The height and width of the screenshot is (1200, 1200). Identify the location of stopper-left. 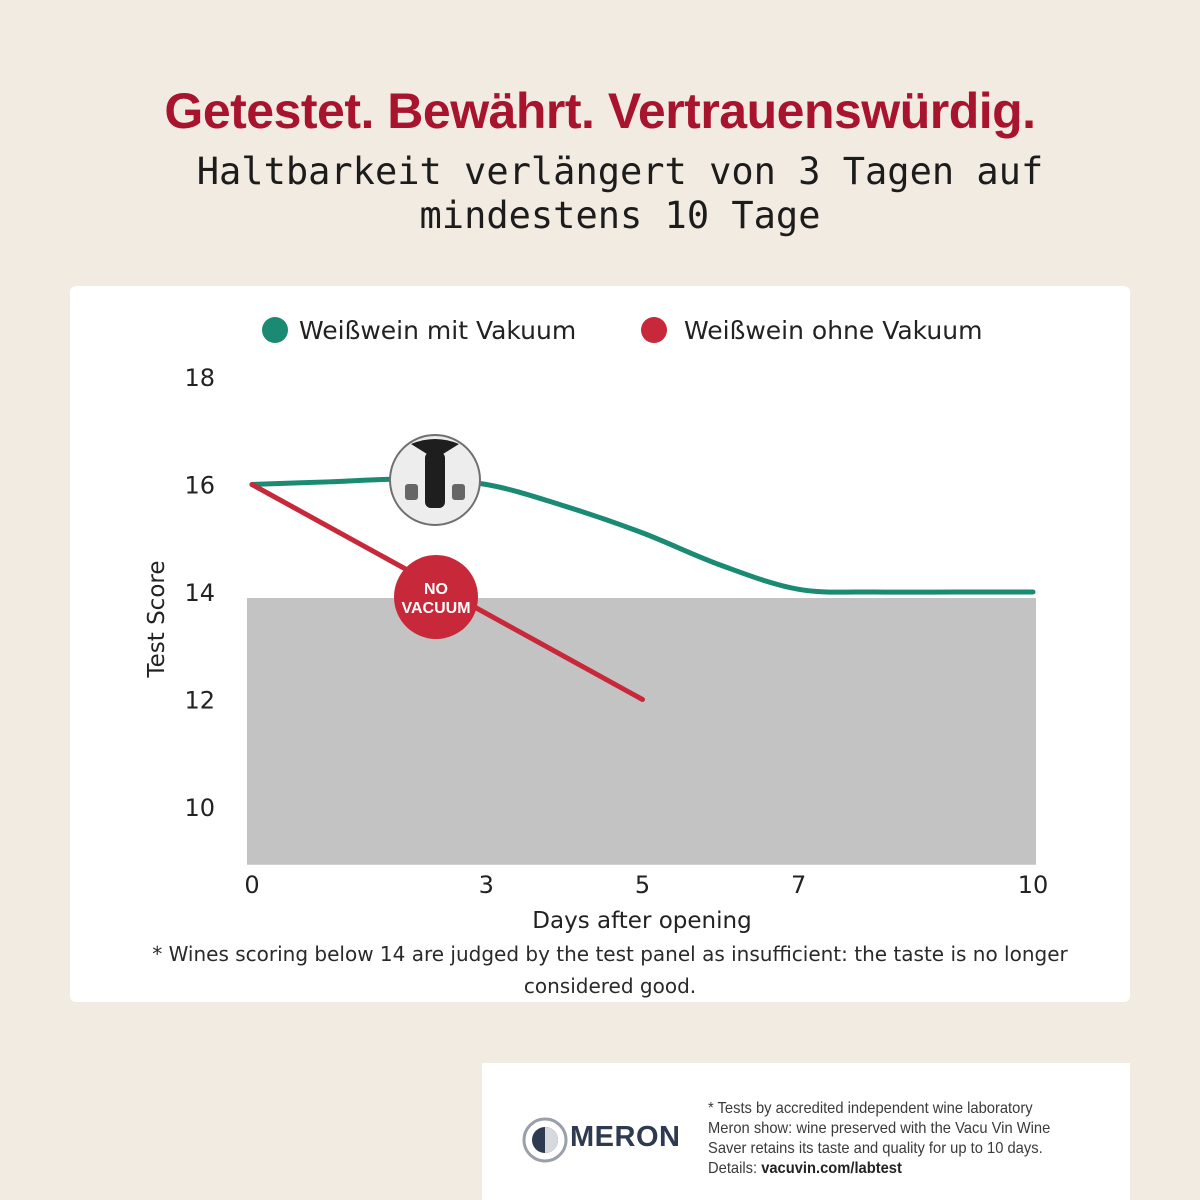
(411, 492).